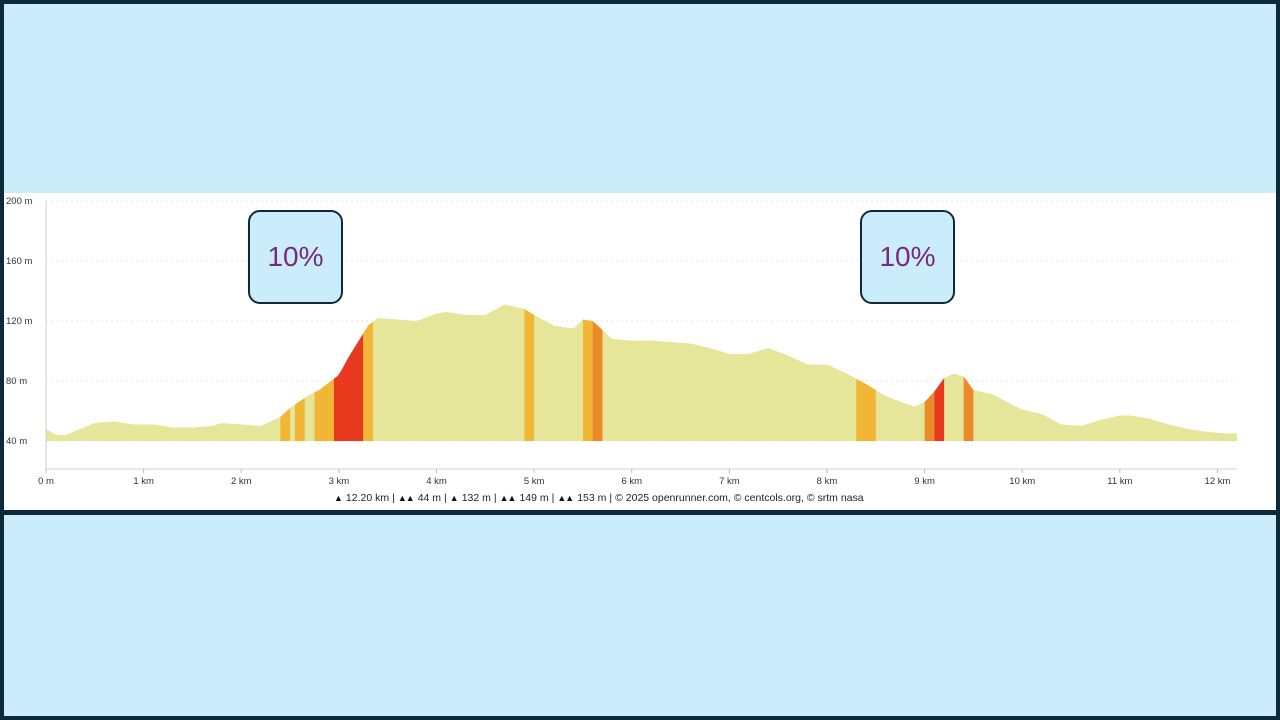 The width and height of the screenshot is (1280, 720). I want to click on slope-callout-1: 10%, so click(295, 257).